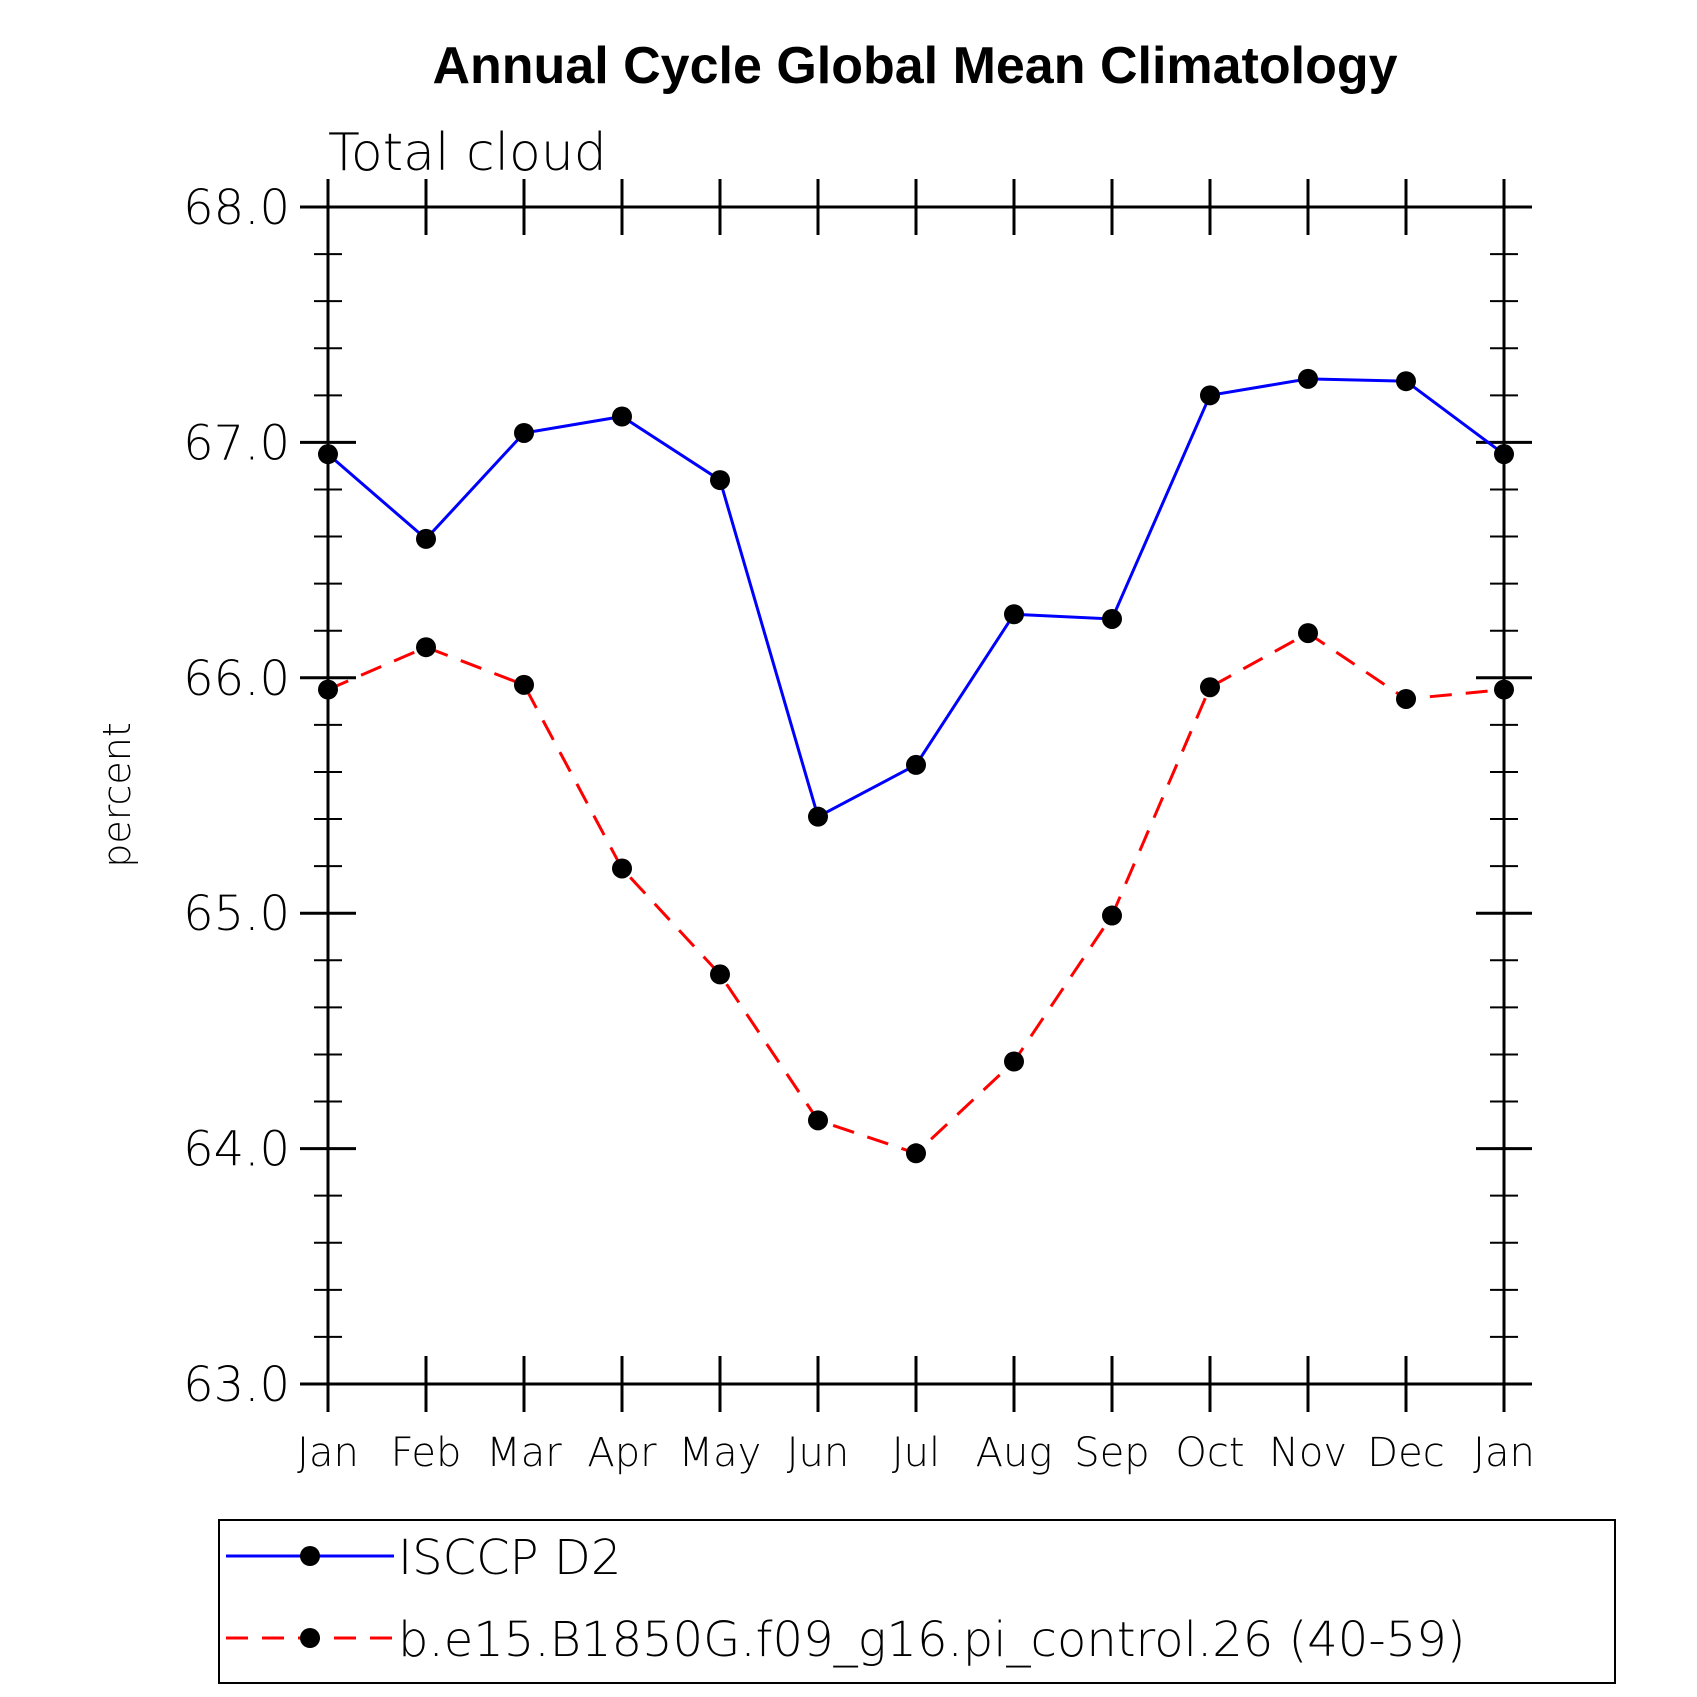 This screenshot has height=1697, width=1697. What do you see at coordinates (524, 1453) in the screenshot?
I see `x-tick-label: Mar` at bounding box center [524, 1453].